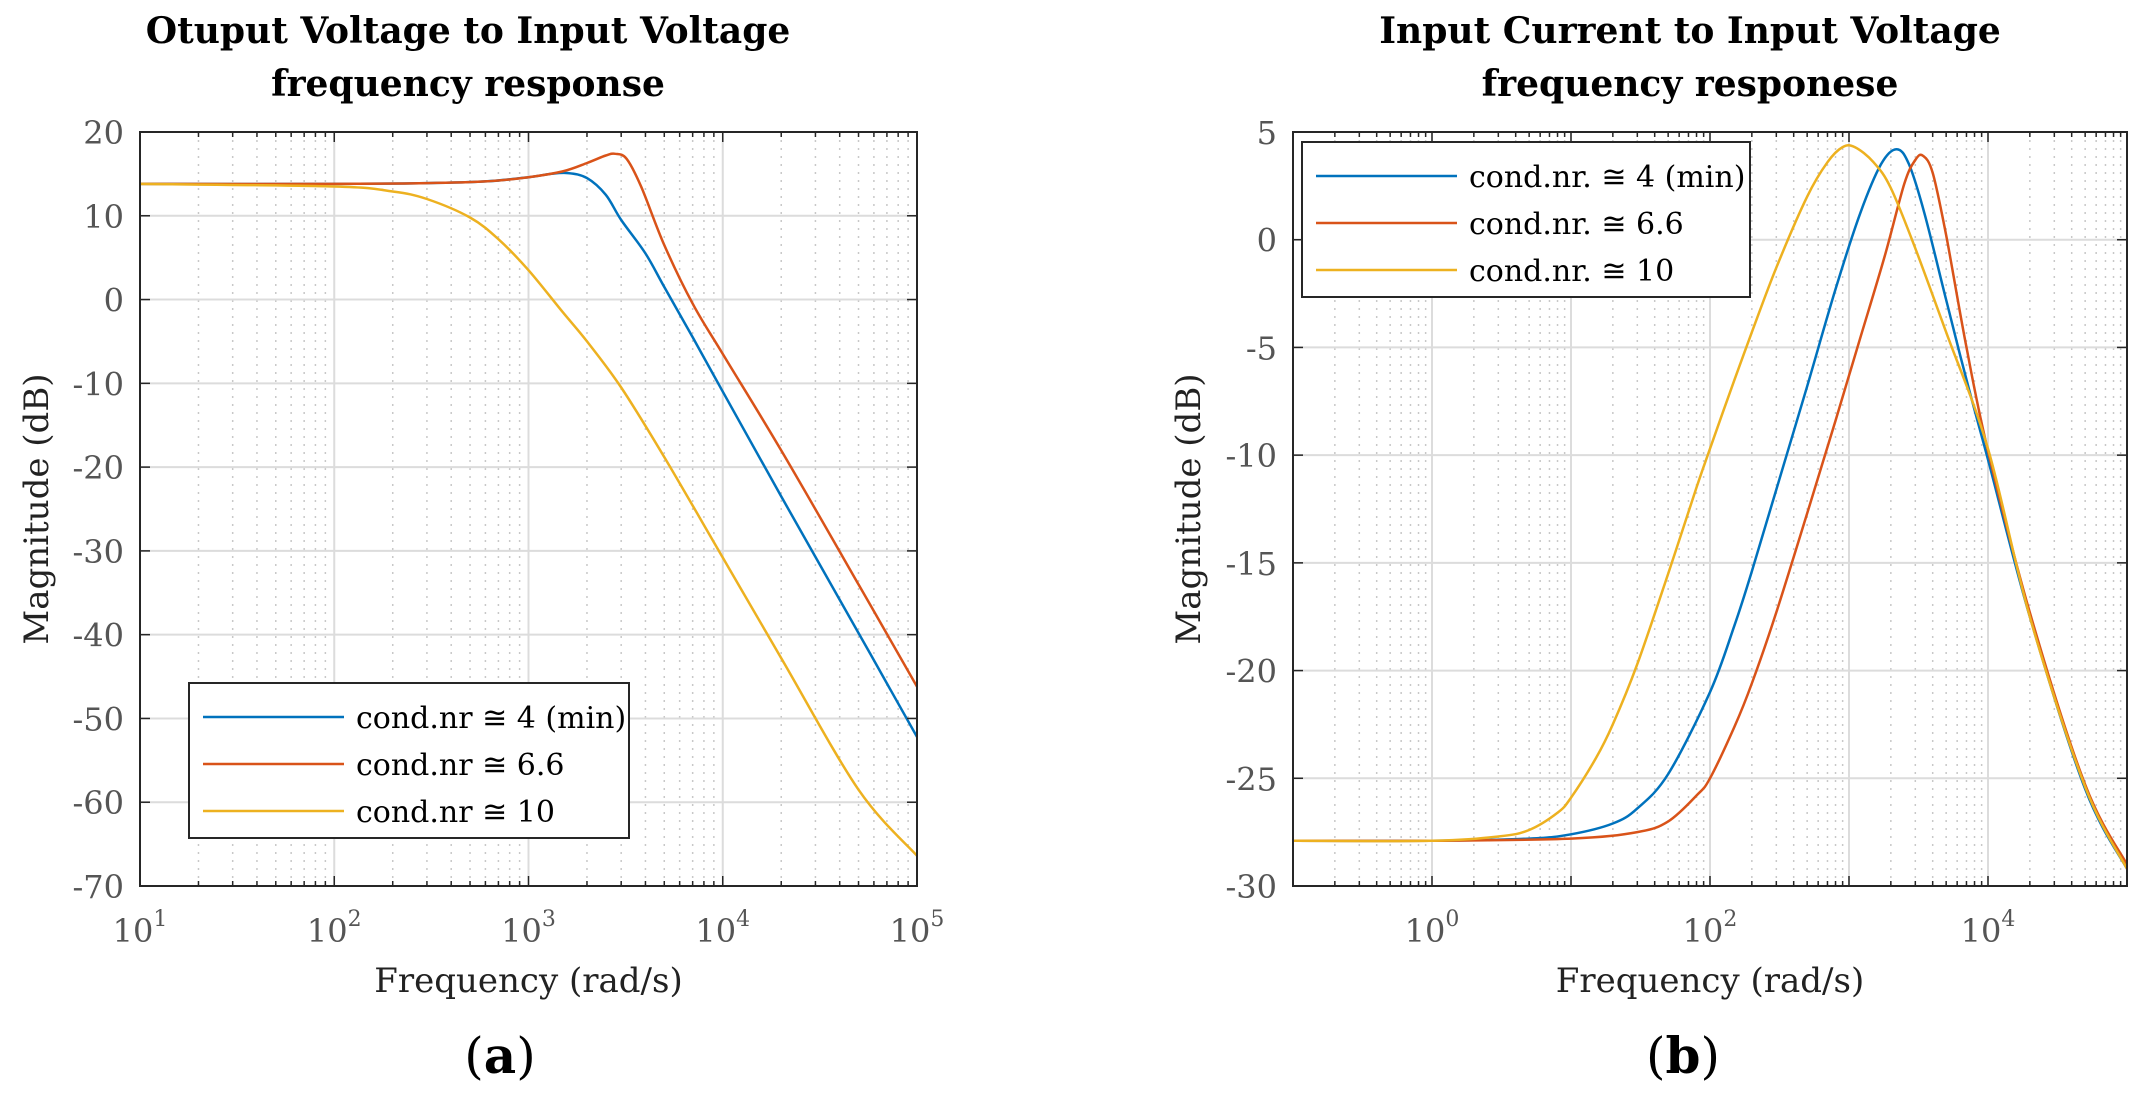 The image size is (2147, 1095). What do you see at coordinates (103, 217) in the screenshot?
I see `y-tick-label: 10` at bounding box center [103, 217].